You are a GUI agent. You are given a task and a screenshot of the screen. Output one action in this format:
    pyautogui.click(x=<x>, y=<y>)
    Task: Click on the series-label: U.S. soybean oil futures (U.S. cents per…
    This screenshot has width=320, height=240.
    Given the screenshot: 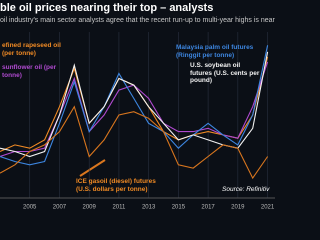 What is the action you would take?
    pyautogui.click(x=225, y=73)
    